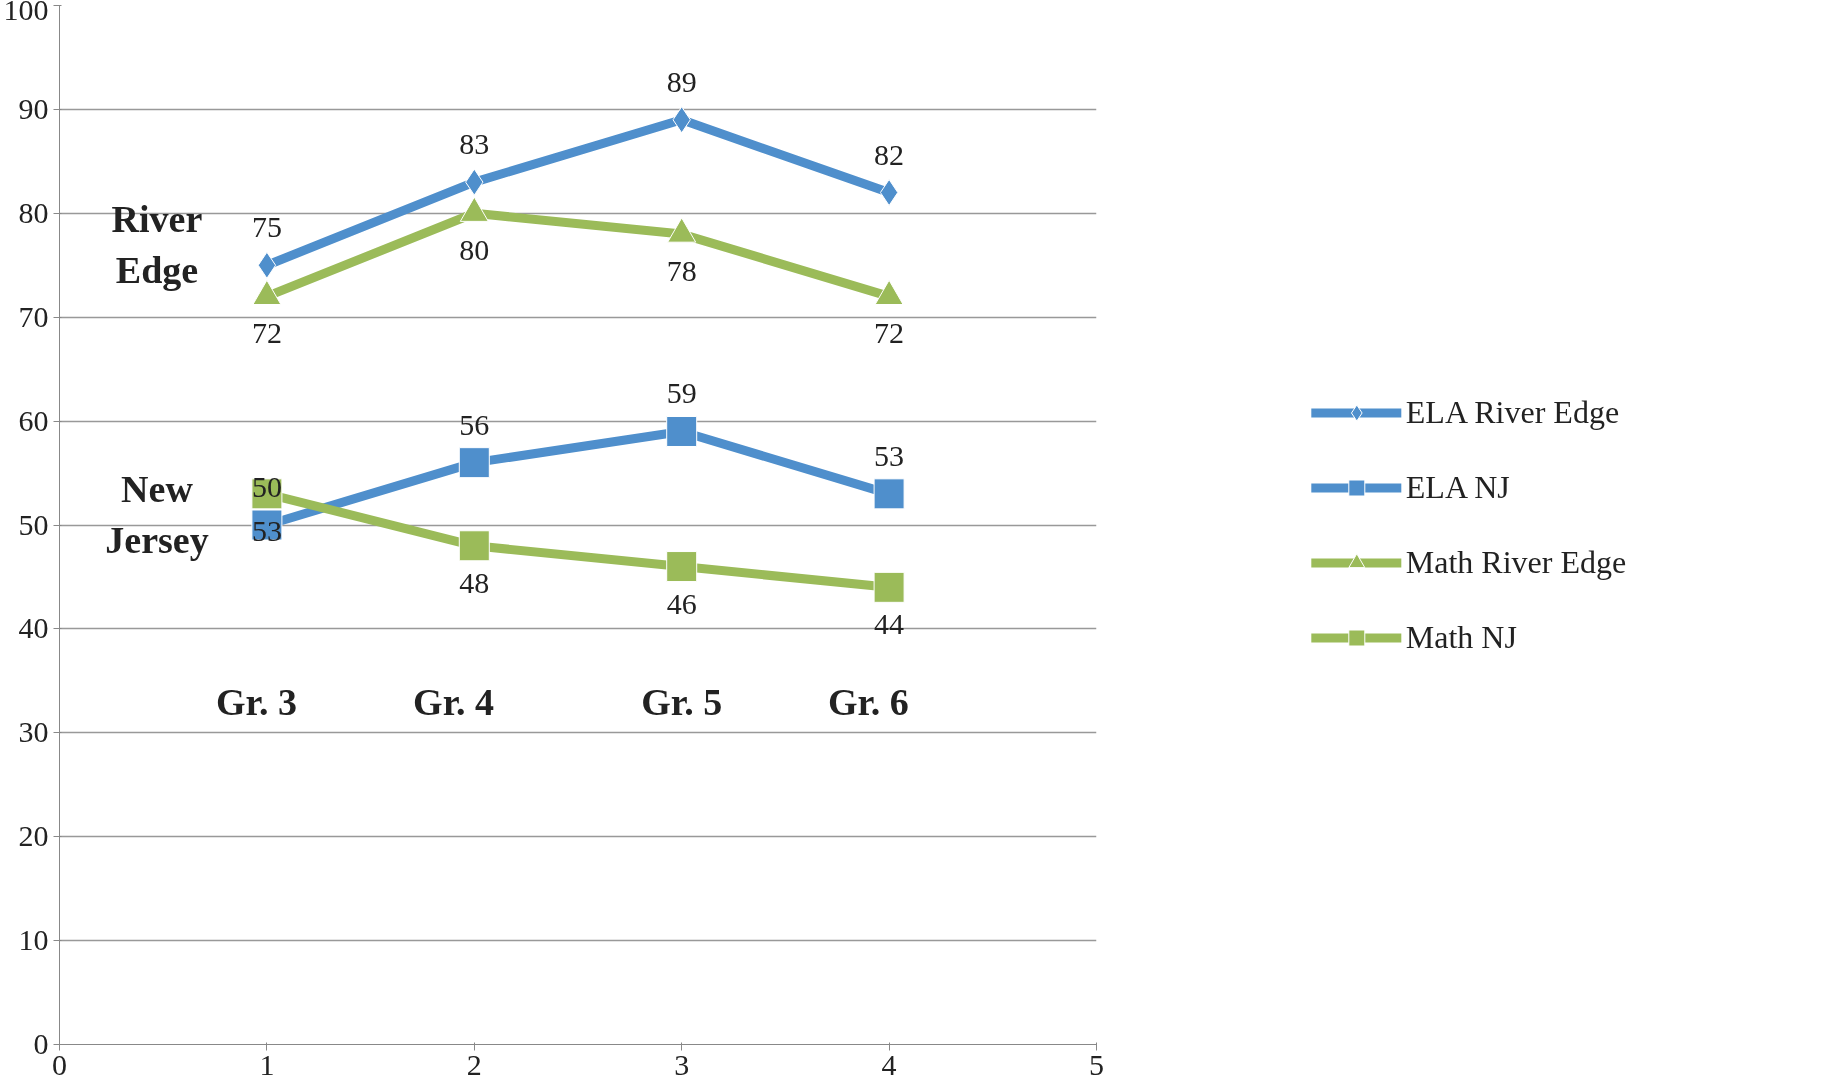 The image size is (1841, 1077). What do you see at coordinates (474, 582) in the screenshot?
I see `data-label: 48` at bounding box center [474, 582].